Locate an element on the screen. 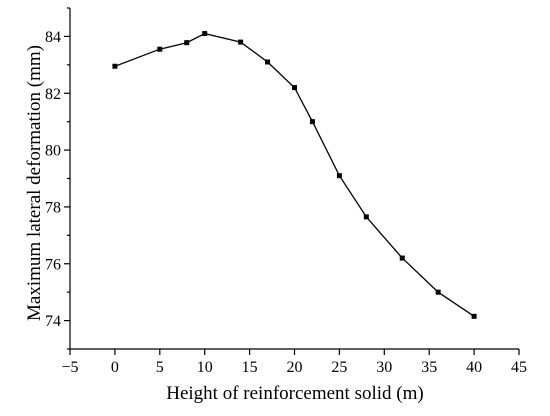 This screenshot has height=416, width=550. x-tick-label: 40 is located at coordinates (474, 367).